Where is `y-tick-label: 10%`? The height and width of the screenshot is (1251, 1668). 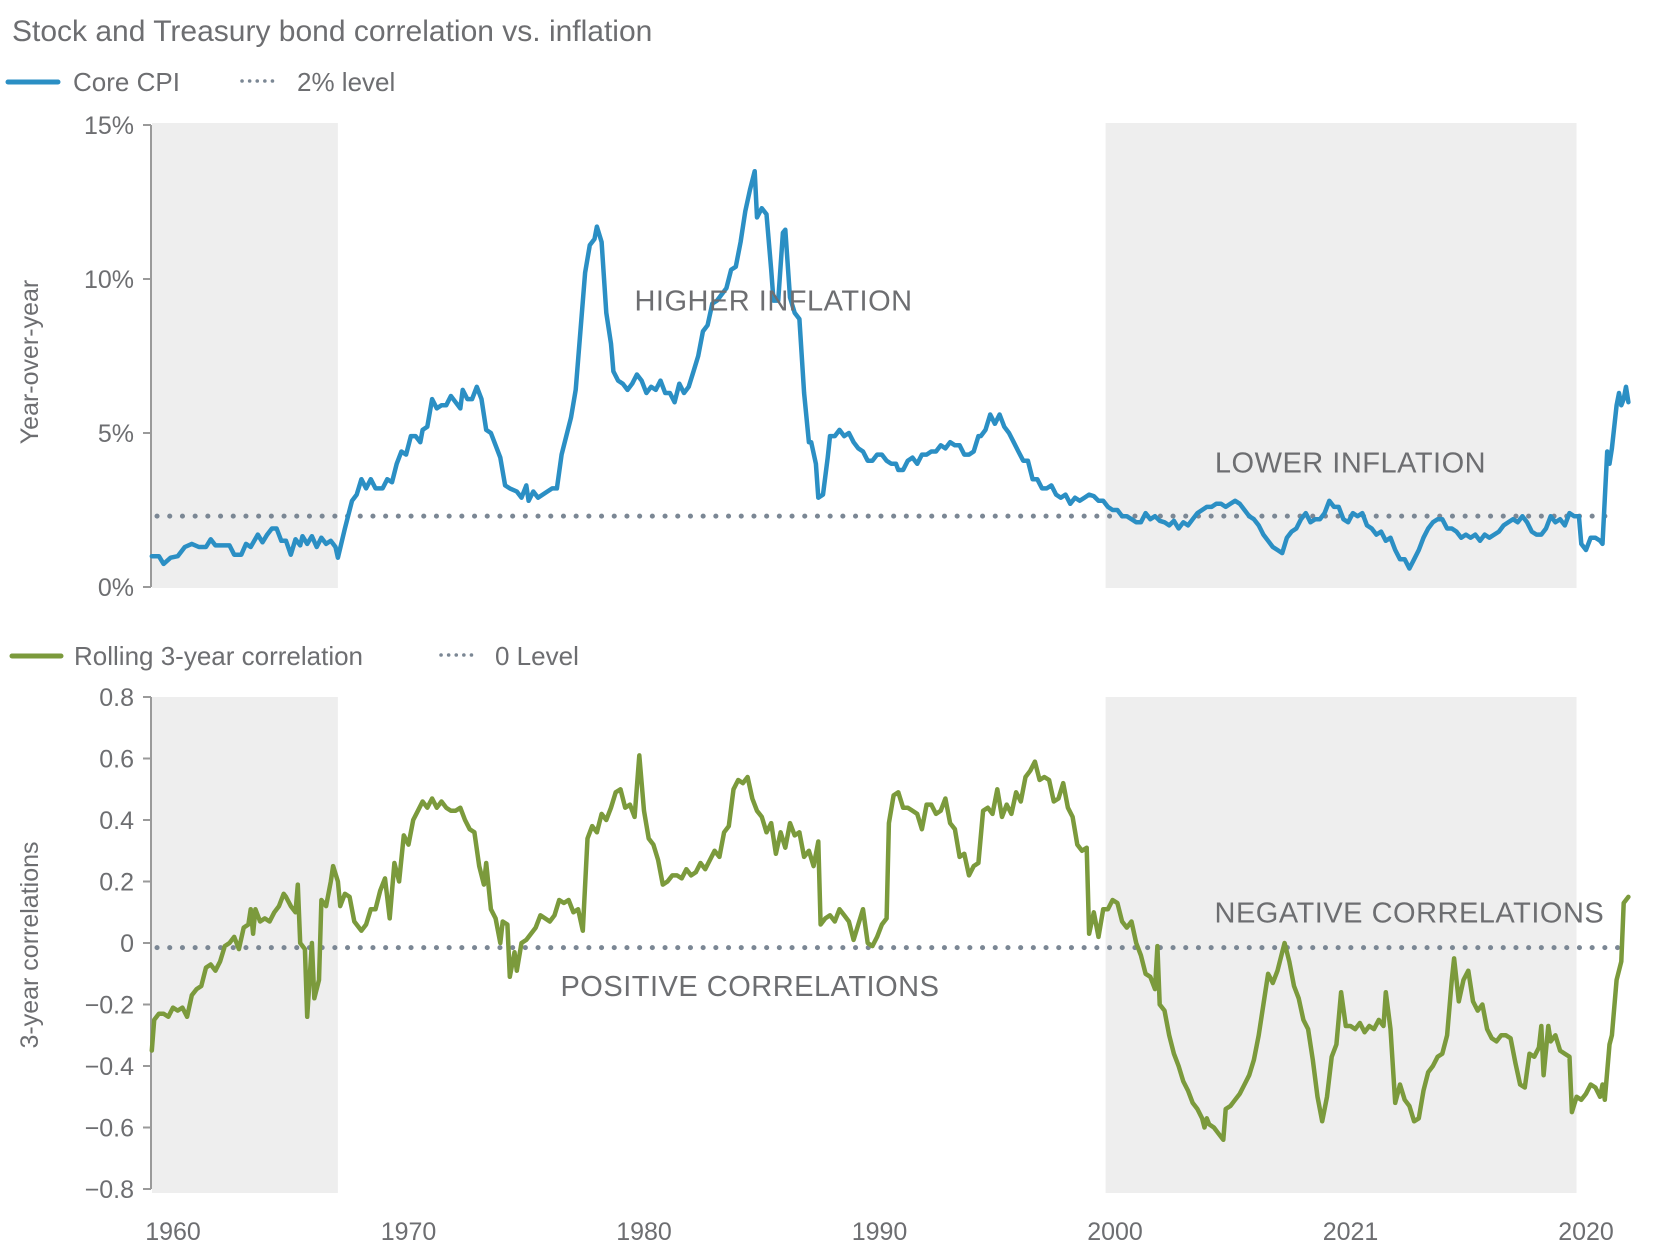 y-tick-label: 10% is located at coordinates (109, 280).